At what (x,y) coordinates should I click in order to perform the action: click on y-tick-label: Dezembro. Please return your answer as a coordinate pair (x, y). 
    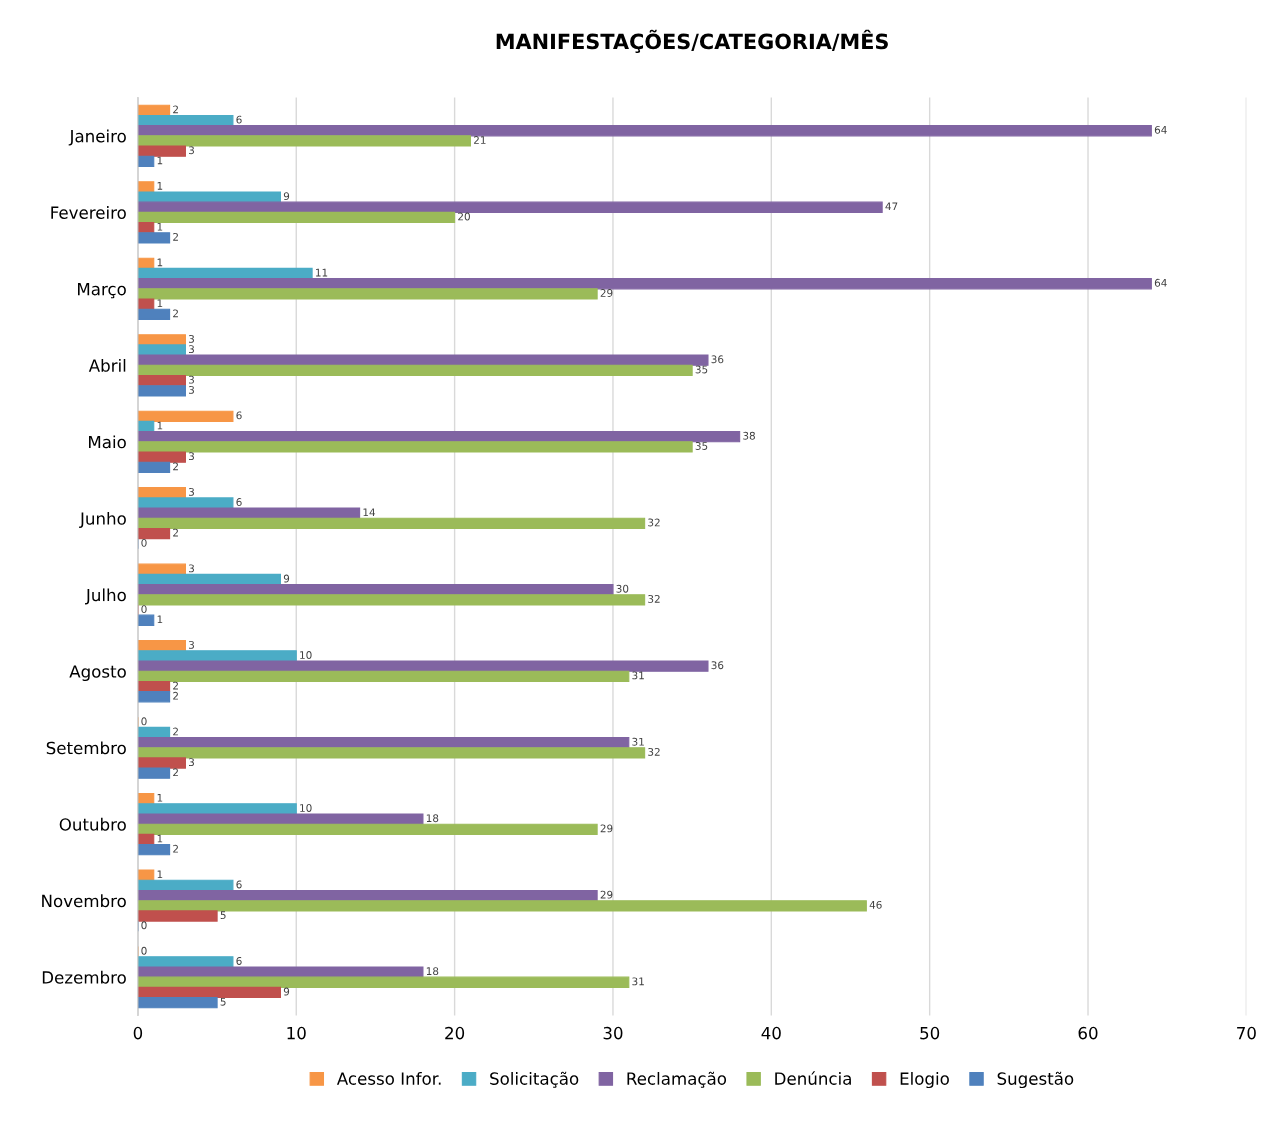
    Looking at the image, I should click on (84, 977).